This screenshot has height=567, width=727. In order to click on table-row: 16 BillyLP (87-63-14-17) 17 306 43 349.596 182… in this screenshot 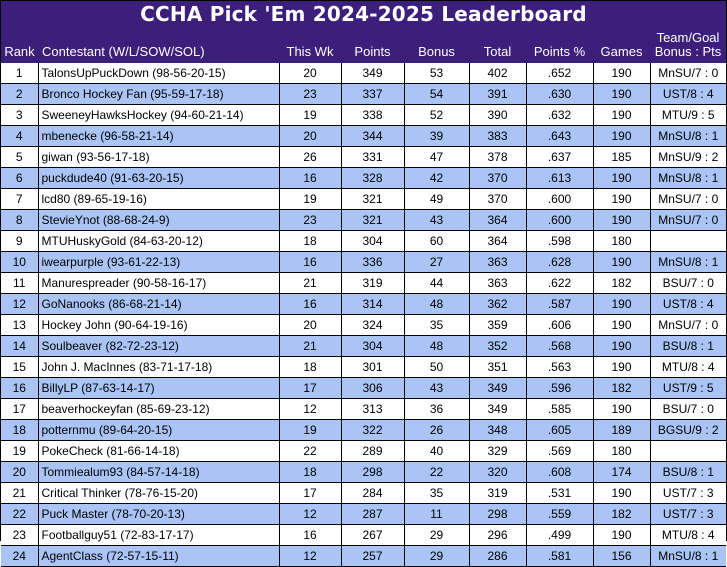, I will do `click(363, 388)`.